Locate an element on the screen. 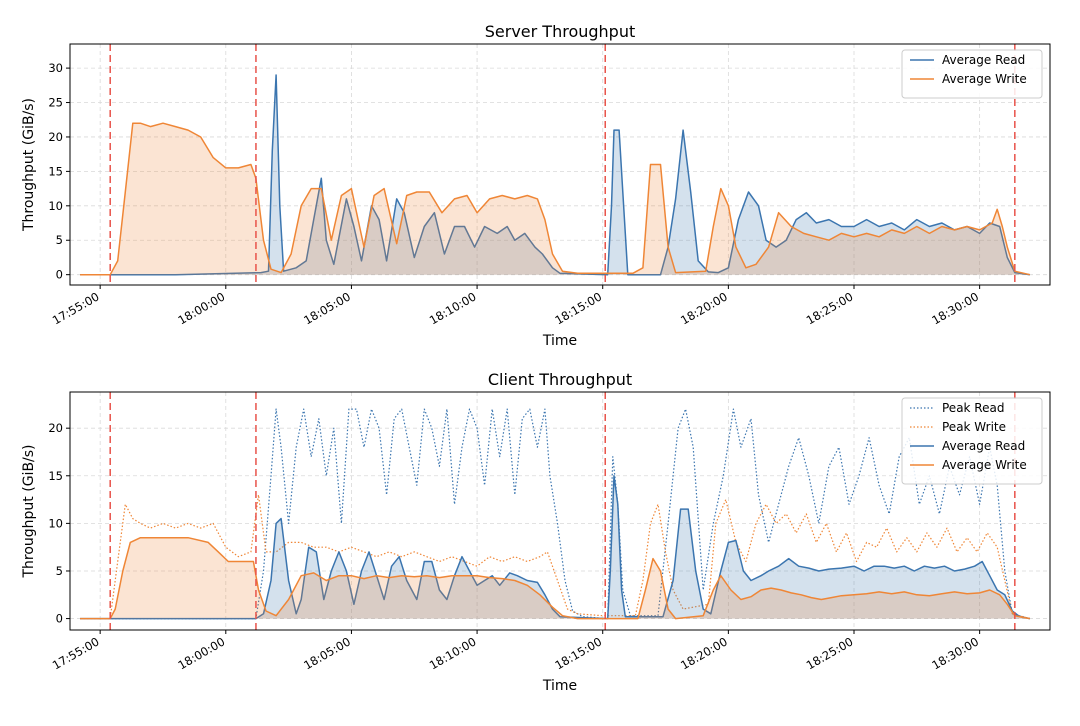 The image size is (1080, 726). y-tick-label: 25 is located at coordinates (55, 103).